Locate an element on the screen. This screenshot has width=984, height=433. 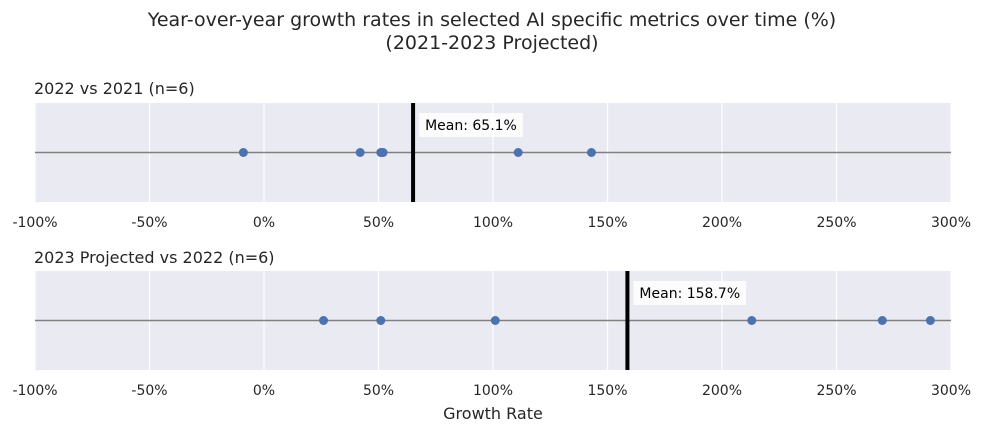
figure-title-line-2: (2021-2023 Projected) is located at coordinates (491, 43).